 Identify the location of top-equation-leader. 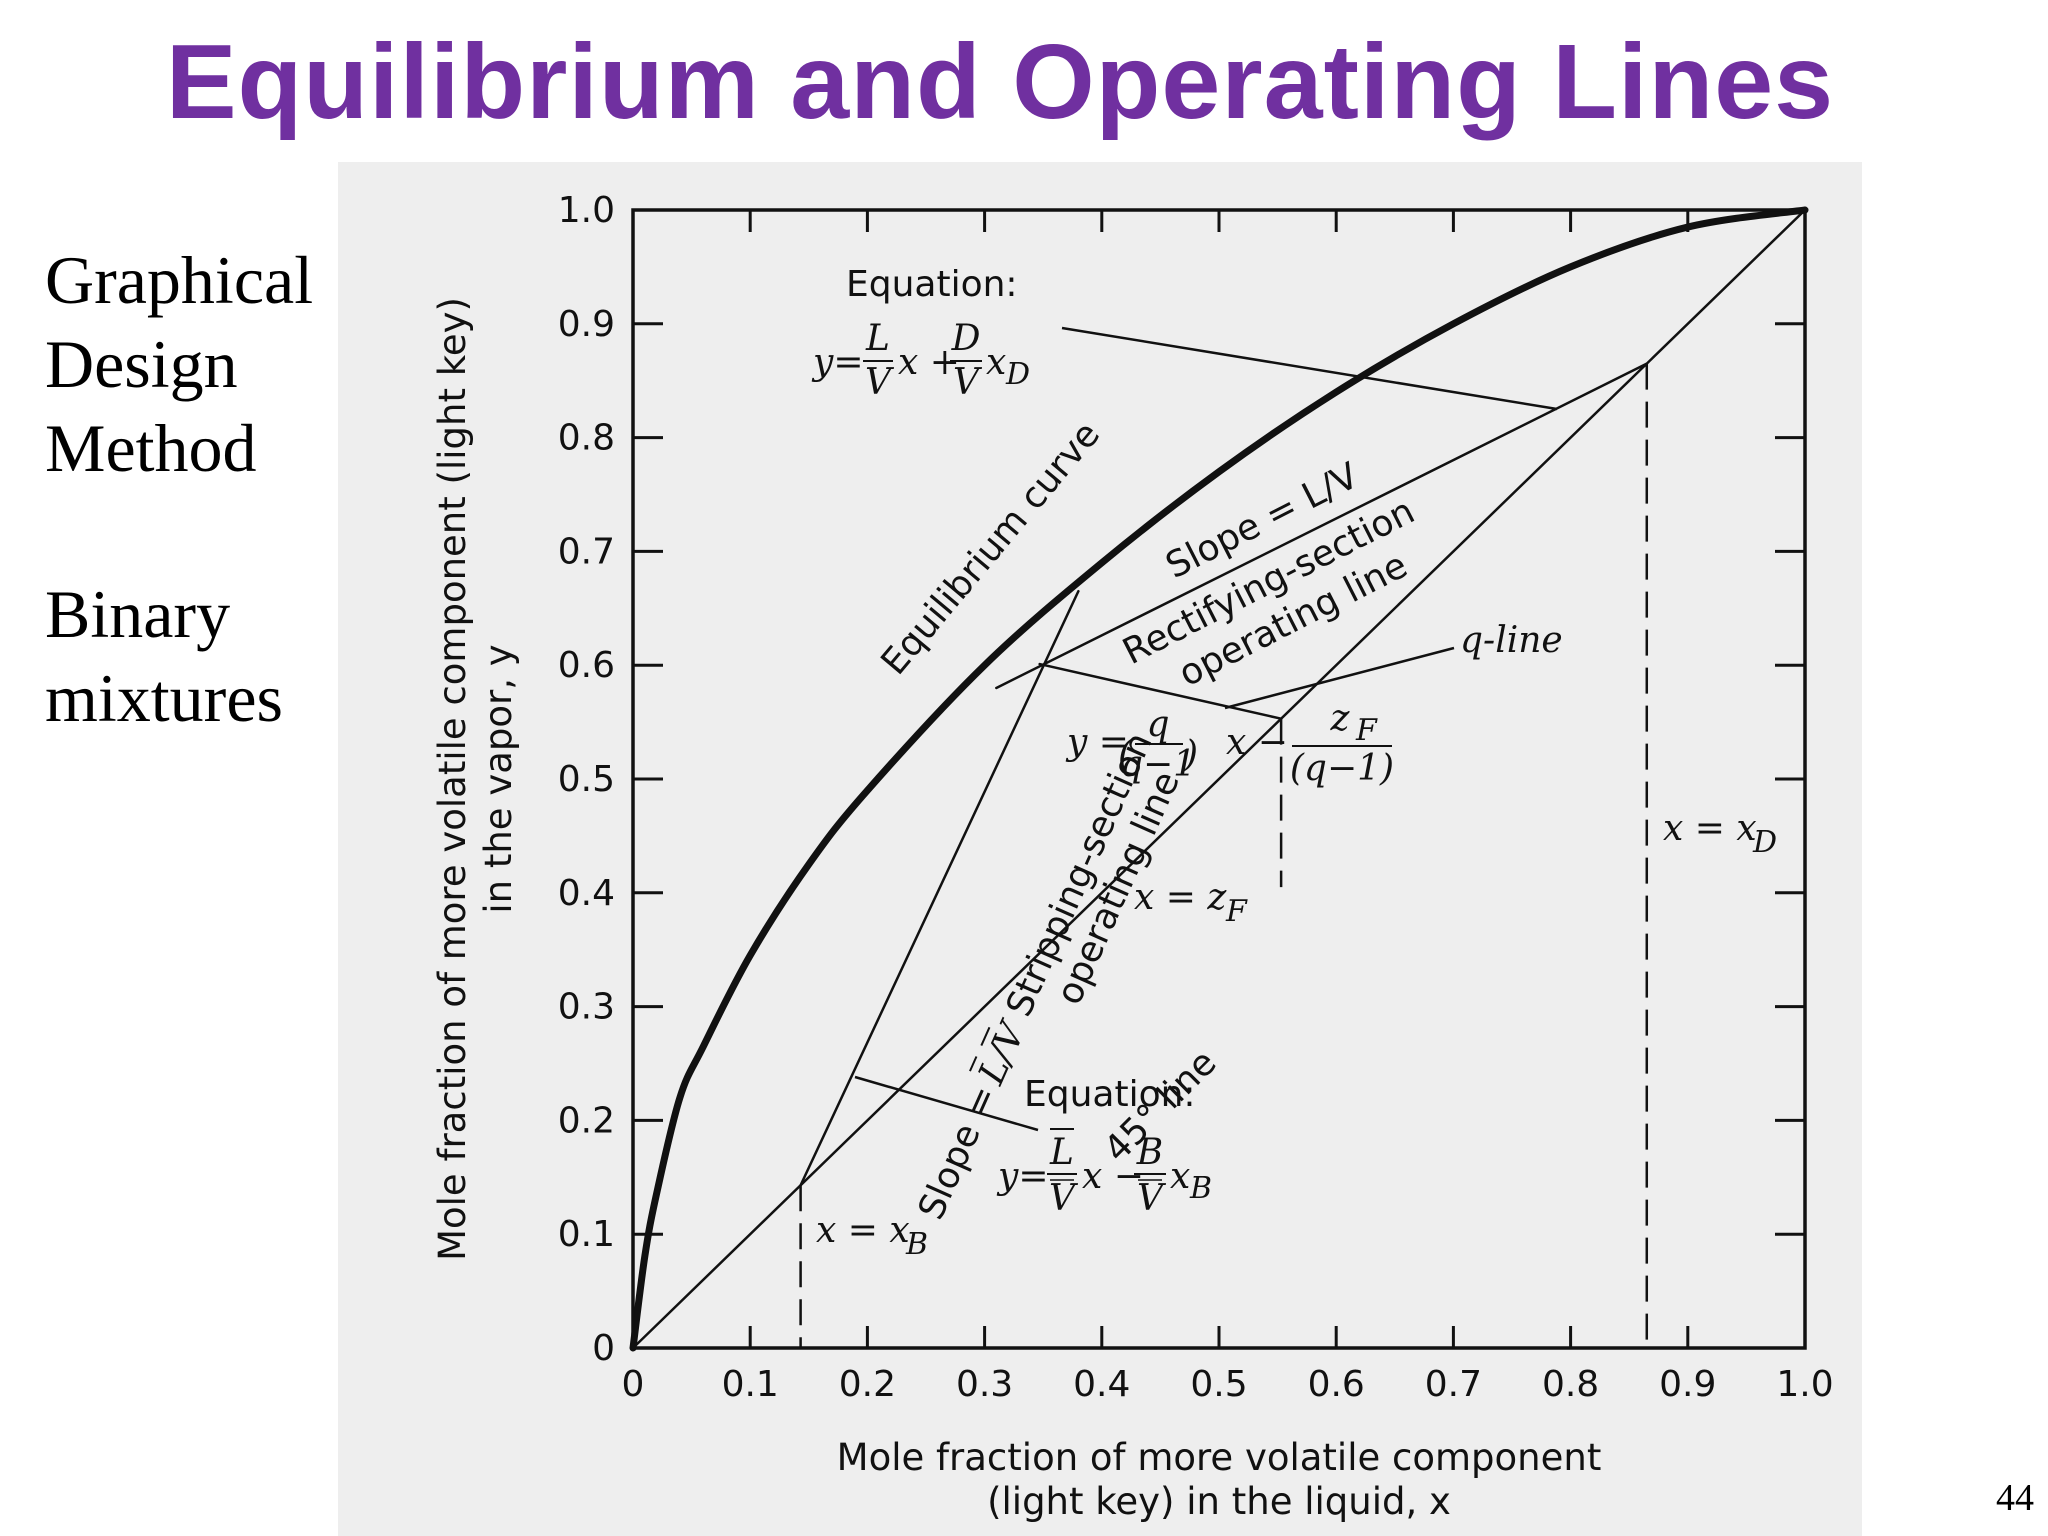
(1309, 368).